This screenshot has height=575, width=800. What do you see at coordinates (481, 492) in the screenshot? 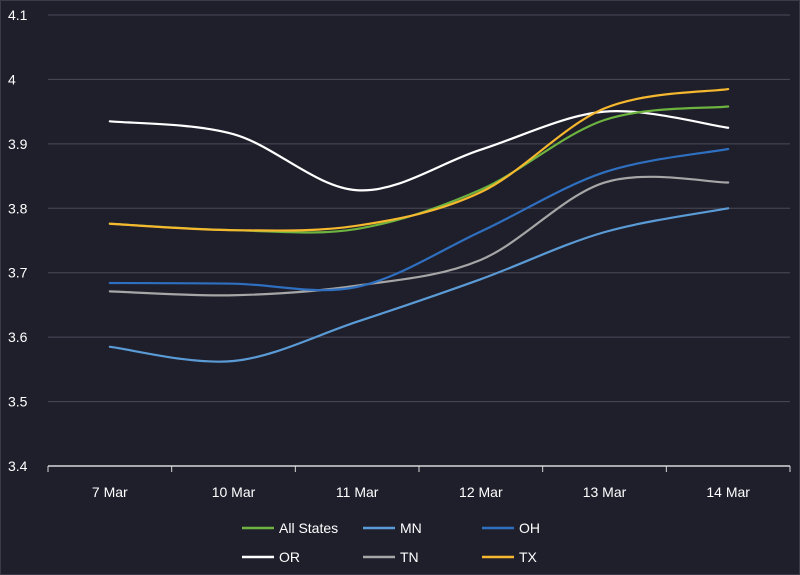
I see `x-tick-label: 12 Mar` at bounding box center [481, 492].